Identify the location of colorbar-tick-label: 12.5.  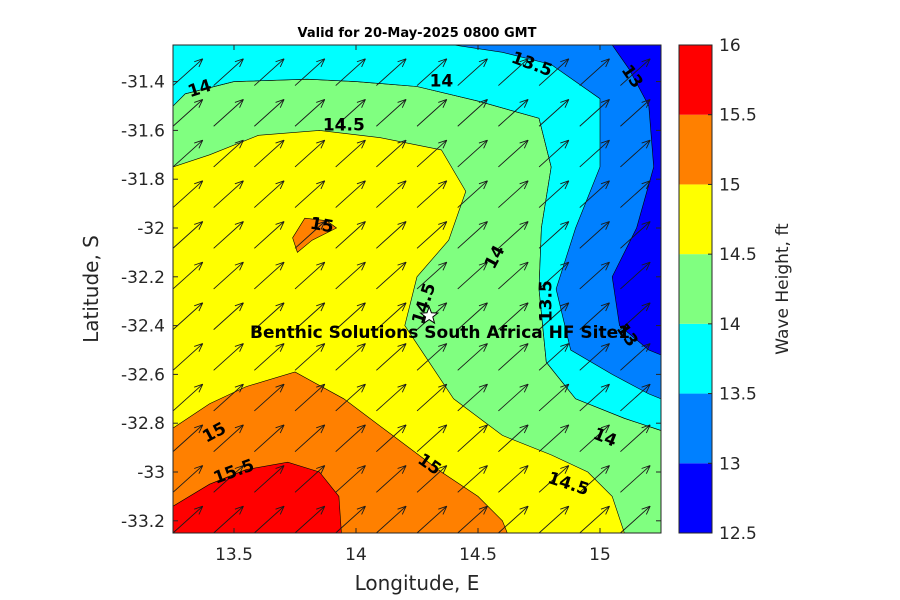
(738, 534).